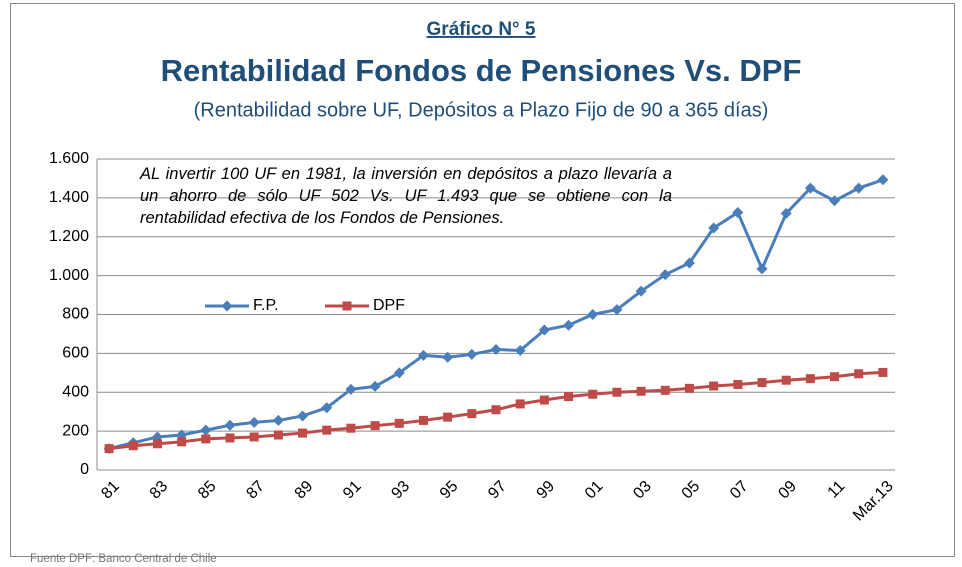 This screenshot has width=962, height=567. What do you see at coordinates (69, 158) in the screenshot?
I see `y-tick-label: 1.600` at bounding box center [69, 158].